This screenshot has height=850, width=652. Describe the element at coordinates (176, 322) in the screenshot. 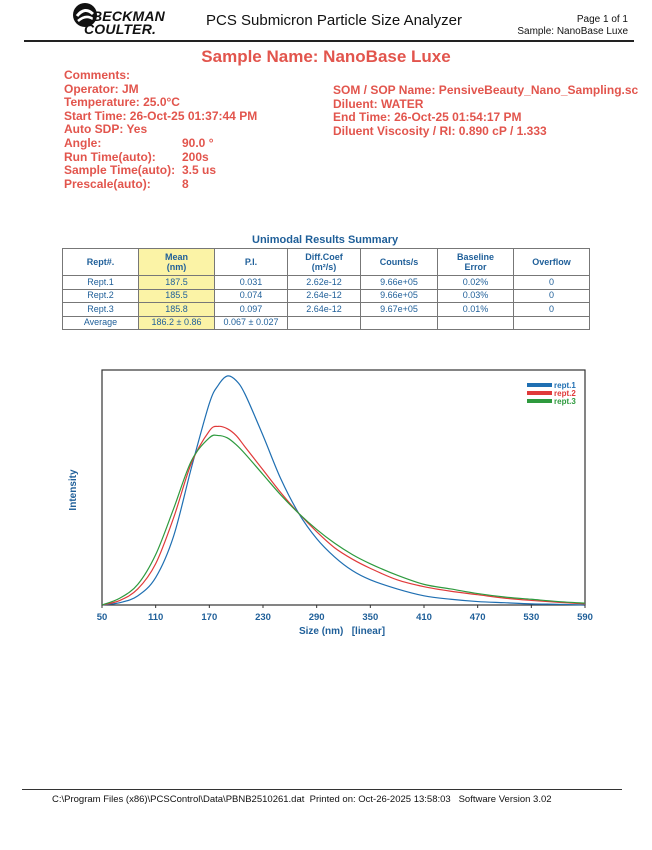

I see `table-cell: 186.2 ± 0.86` at that location.